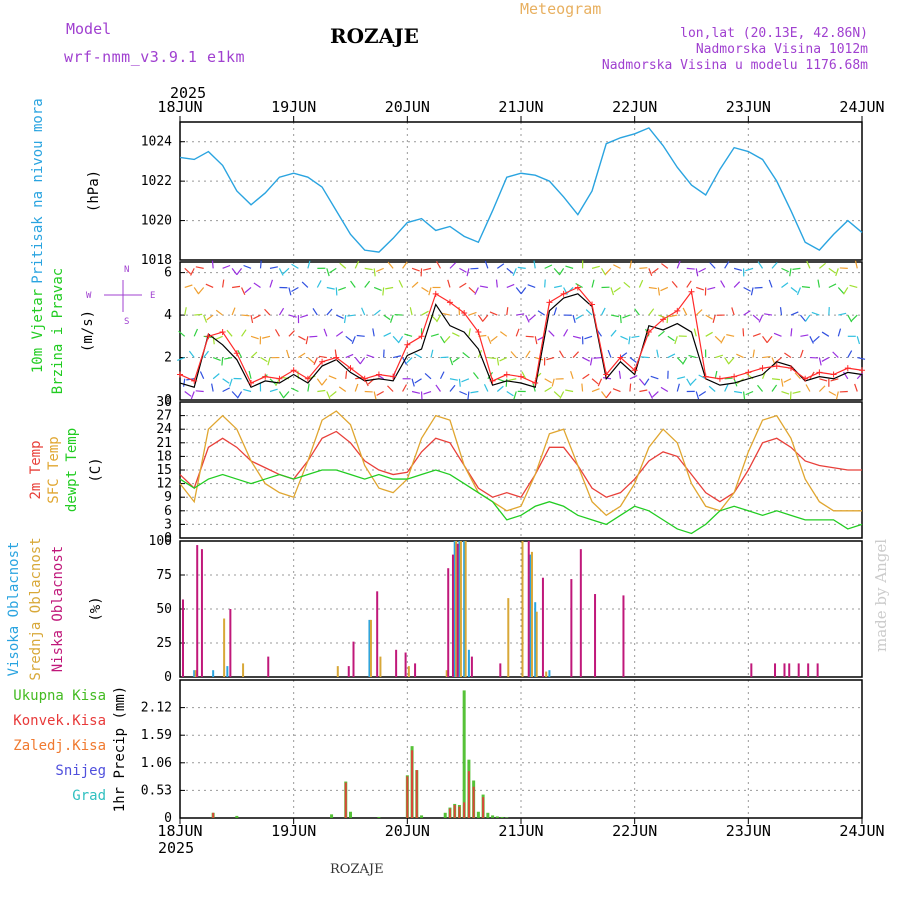 The image size is (900, 900). I want to click on ytick-label-wind: 0, so click(168, 400).